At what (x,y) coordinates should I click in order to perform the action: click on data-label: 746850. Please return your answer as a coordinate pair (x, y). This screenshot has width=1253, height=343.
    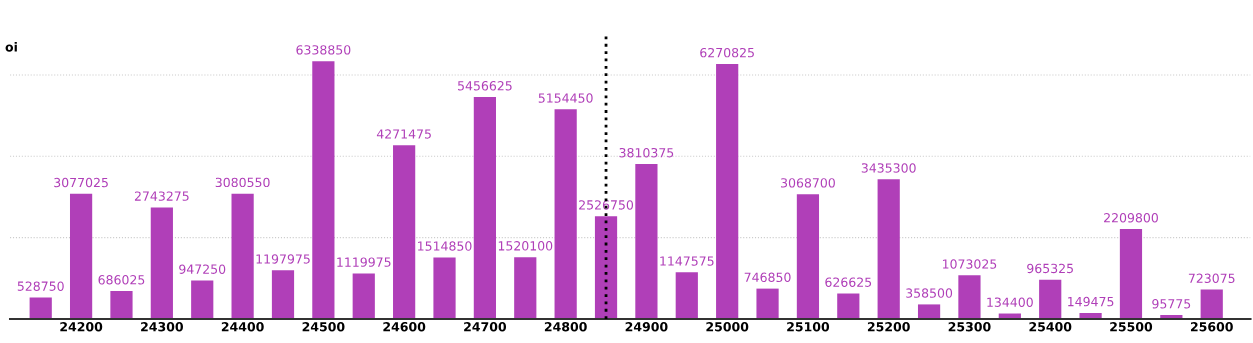
    Looking at the image, I should click on (767, 277).